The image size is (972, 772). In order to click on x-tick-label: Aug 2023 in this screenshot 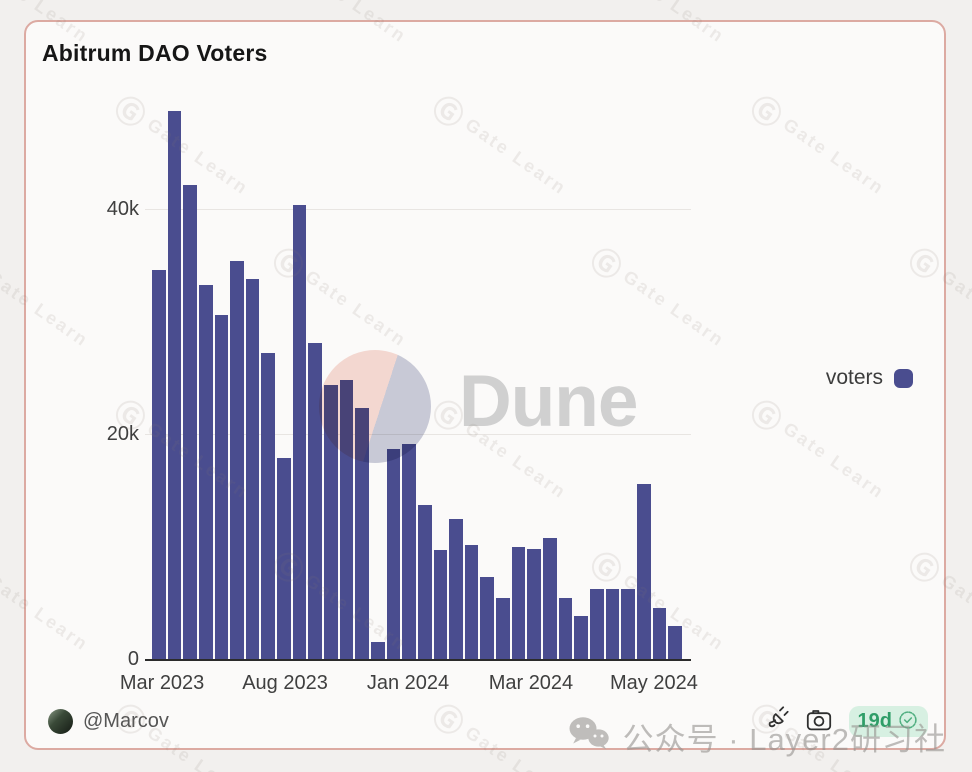, I will do `click(285, 683)`.